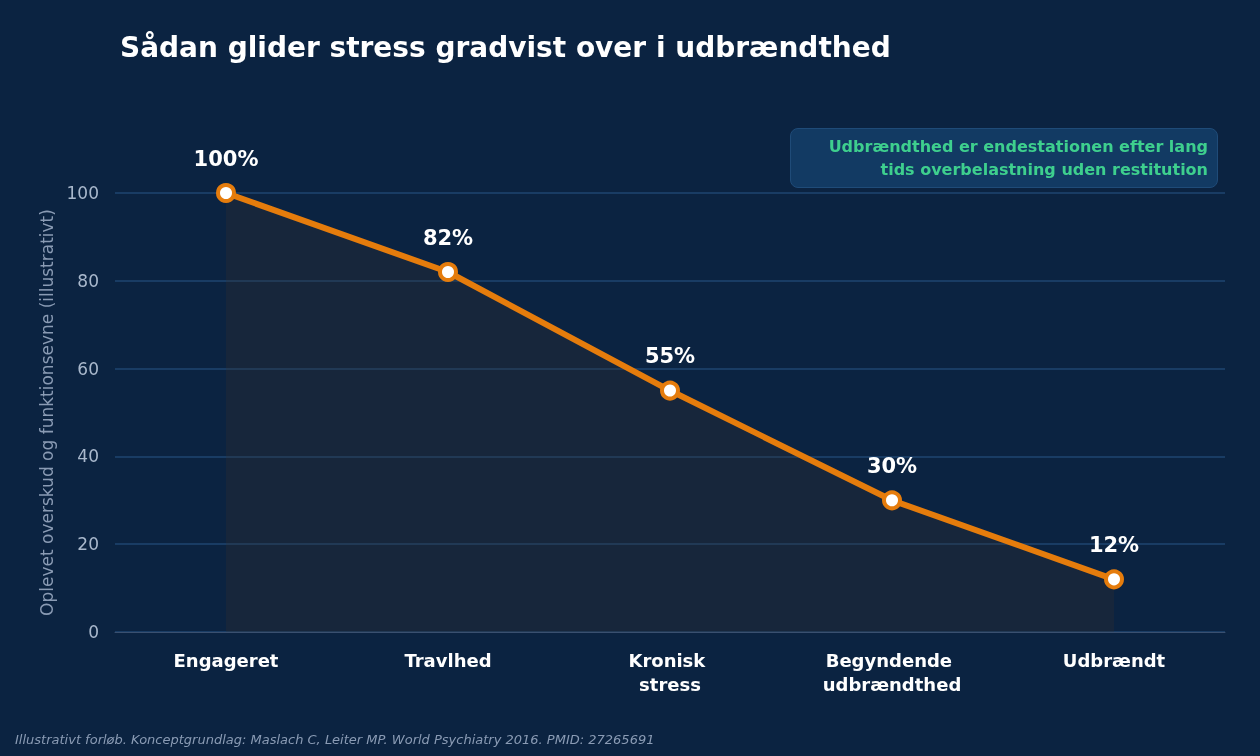 The height and width of the screenshot is (756, 1260). What do you see at coordinates (448, 237) in the screenshot?
I see `data-label: 82%` at bounding box center [448, 237].